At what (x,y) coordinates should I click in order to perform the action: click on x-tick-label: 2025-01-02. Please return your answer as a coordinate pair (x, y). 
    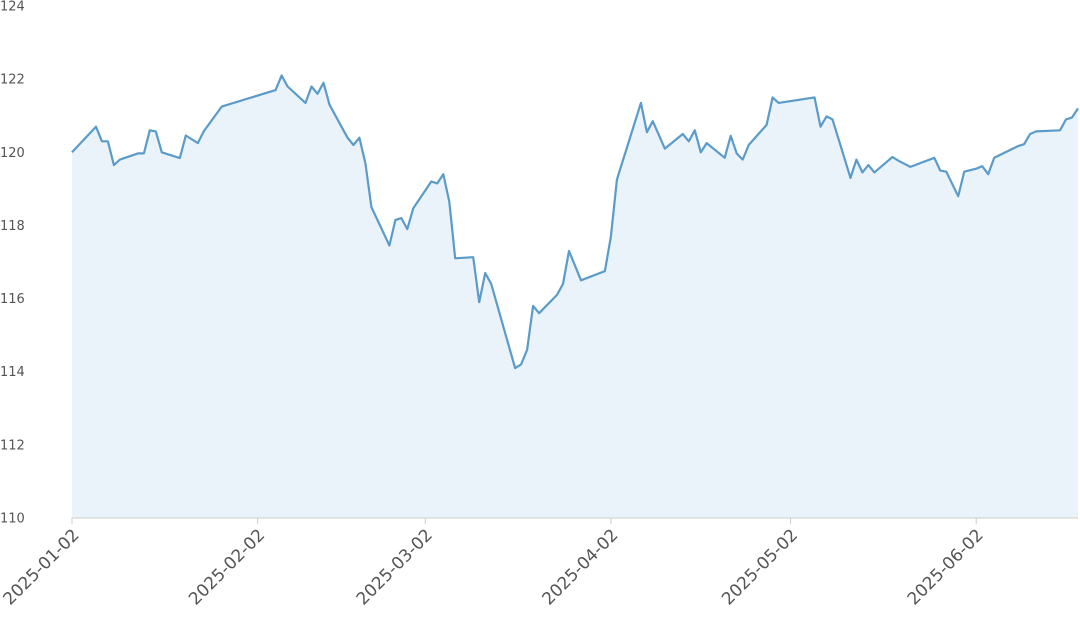
    Looking at the image, I should click on (42, 567).